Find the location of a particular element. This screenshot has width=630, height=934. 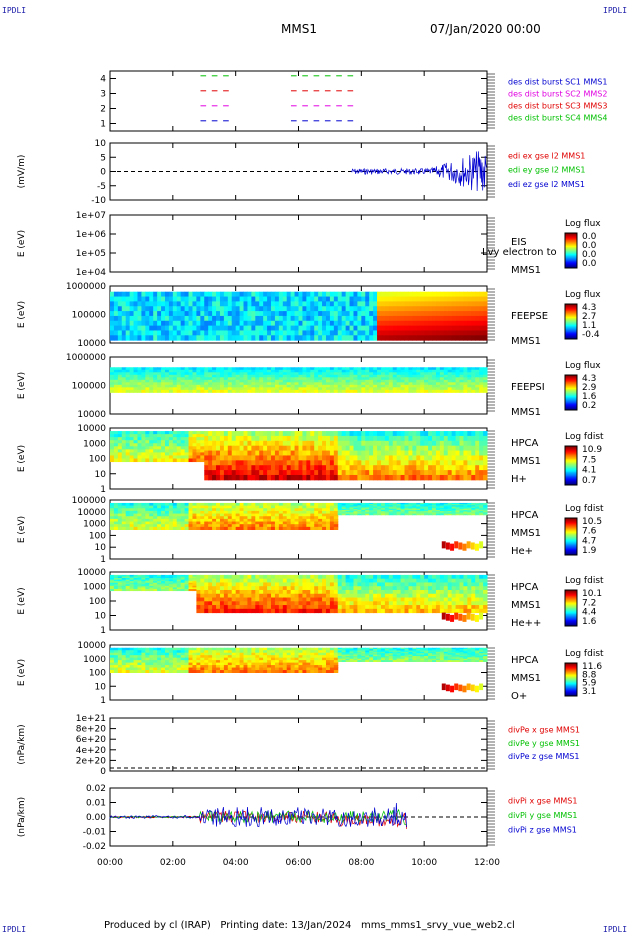

colorbar-title: Log fdist is located at coordinates (584, 509).